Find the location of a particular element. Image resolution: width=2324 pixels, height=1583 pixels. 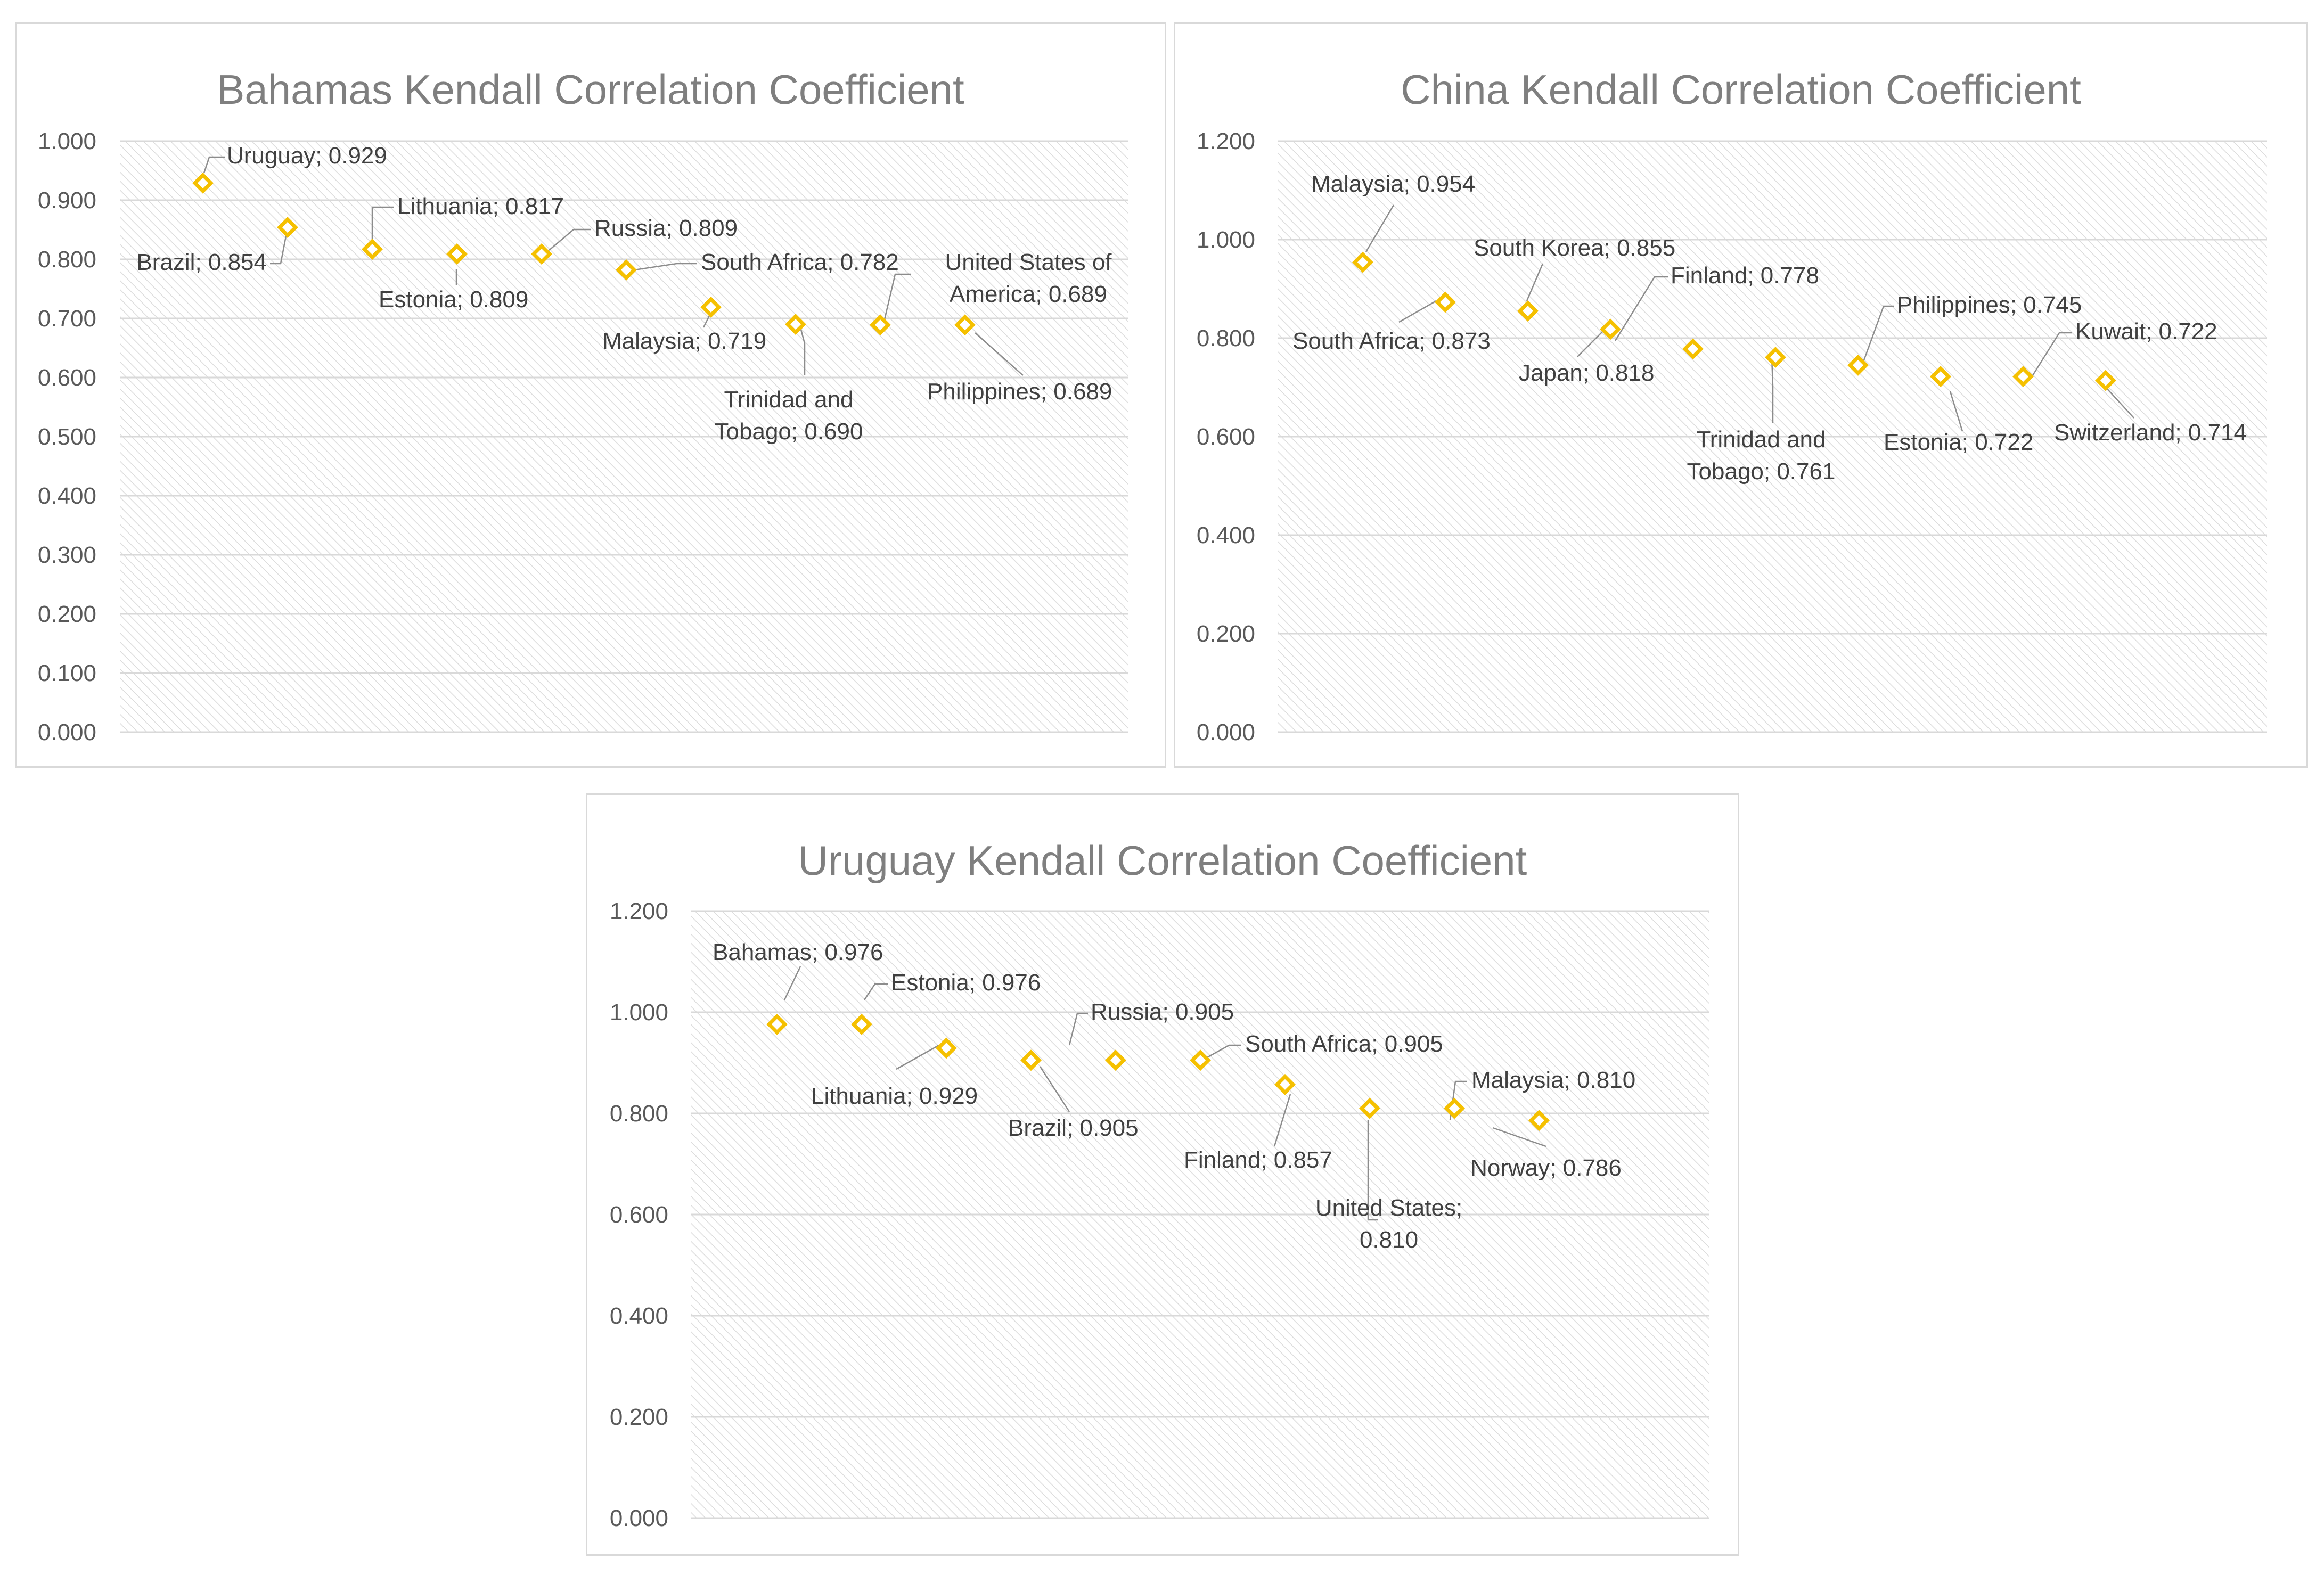

data-point-group: South Africa; 0.905 is located at coordinates (1316, 1051).